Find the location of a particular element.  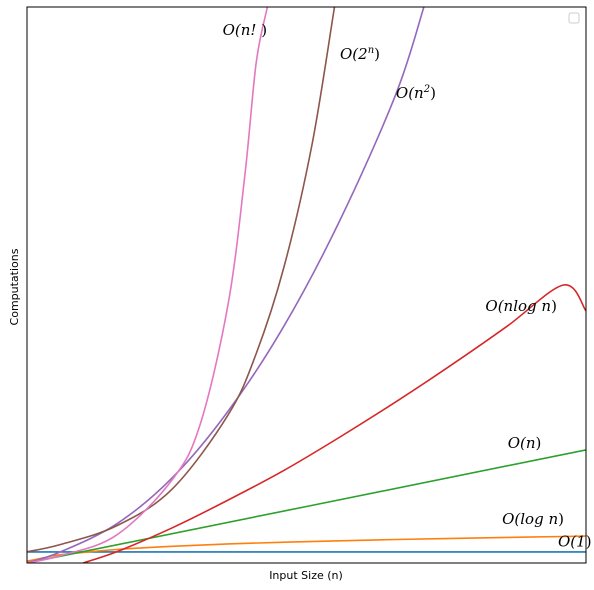

curve-label-sup-2: 2 is located at coordinates (426, 89).